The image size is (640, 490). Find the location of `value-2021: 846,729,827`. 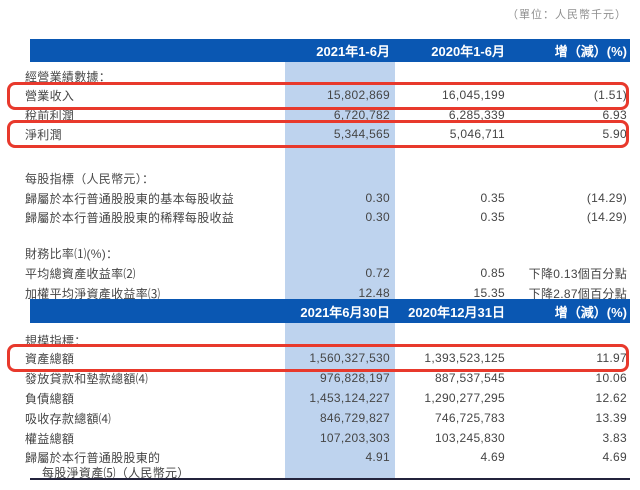

value-2021: 846,729,827 is located at coordinates (354, 418).